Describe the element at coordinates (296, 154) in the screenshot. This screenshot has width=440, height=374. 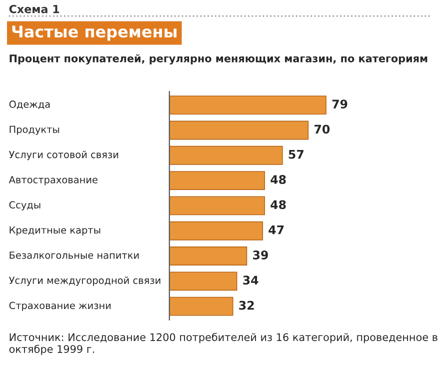
I see `data-label: 57` at that location.